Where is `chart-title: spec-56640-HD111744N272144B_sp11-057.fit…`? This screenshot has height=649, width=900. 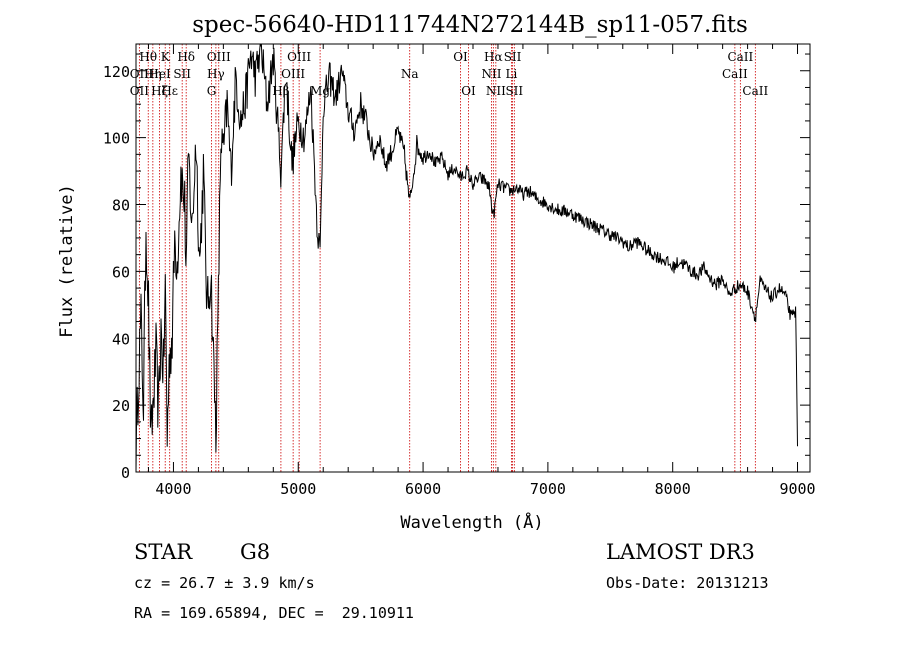 chart-title: spec-56640-HD111744N272144B_sp11-057.fit… is located at coordinates (470, 25).